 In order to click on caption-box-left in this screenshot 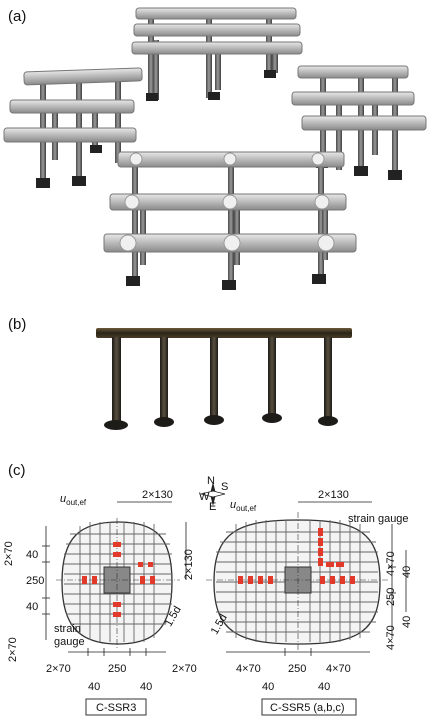, I will do `click(116, 707)`.